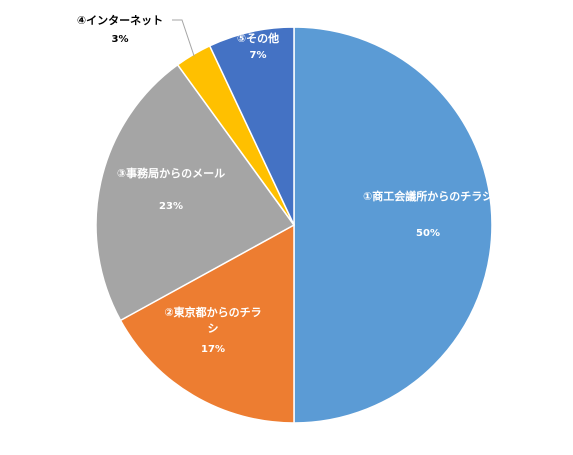 The image size is (573, 455). Describe the element at coordinates (428, 233) in the screenshot. I see `slice-value-shoko-kaigisho-chirashi: 50%` at that location.